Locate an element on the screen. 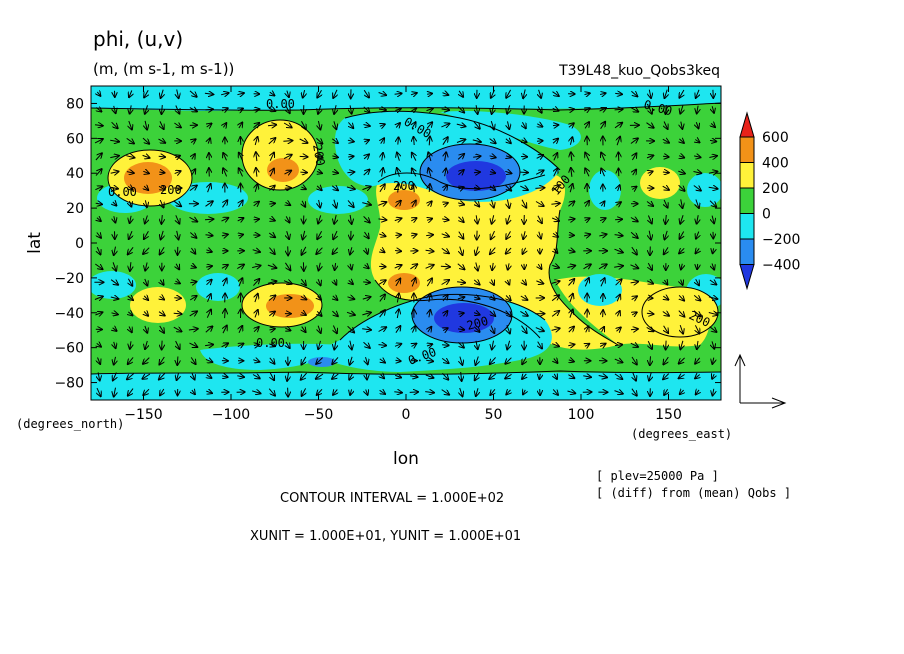 The image size is (904, 654). y-tick-label: 40 is located at coordinates (75, 174).